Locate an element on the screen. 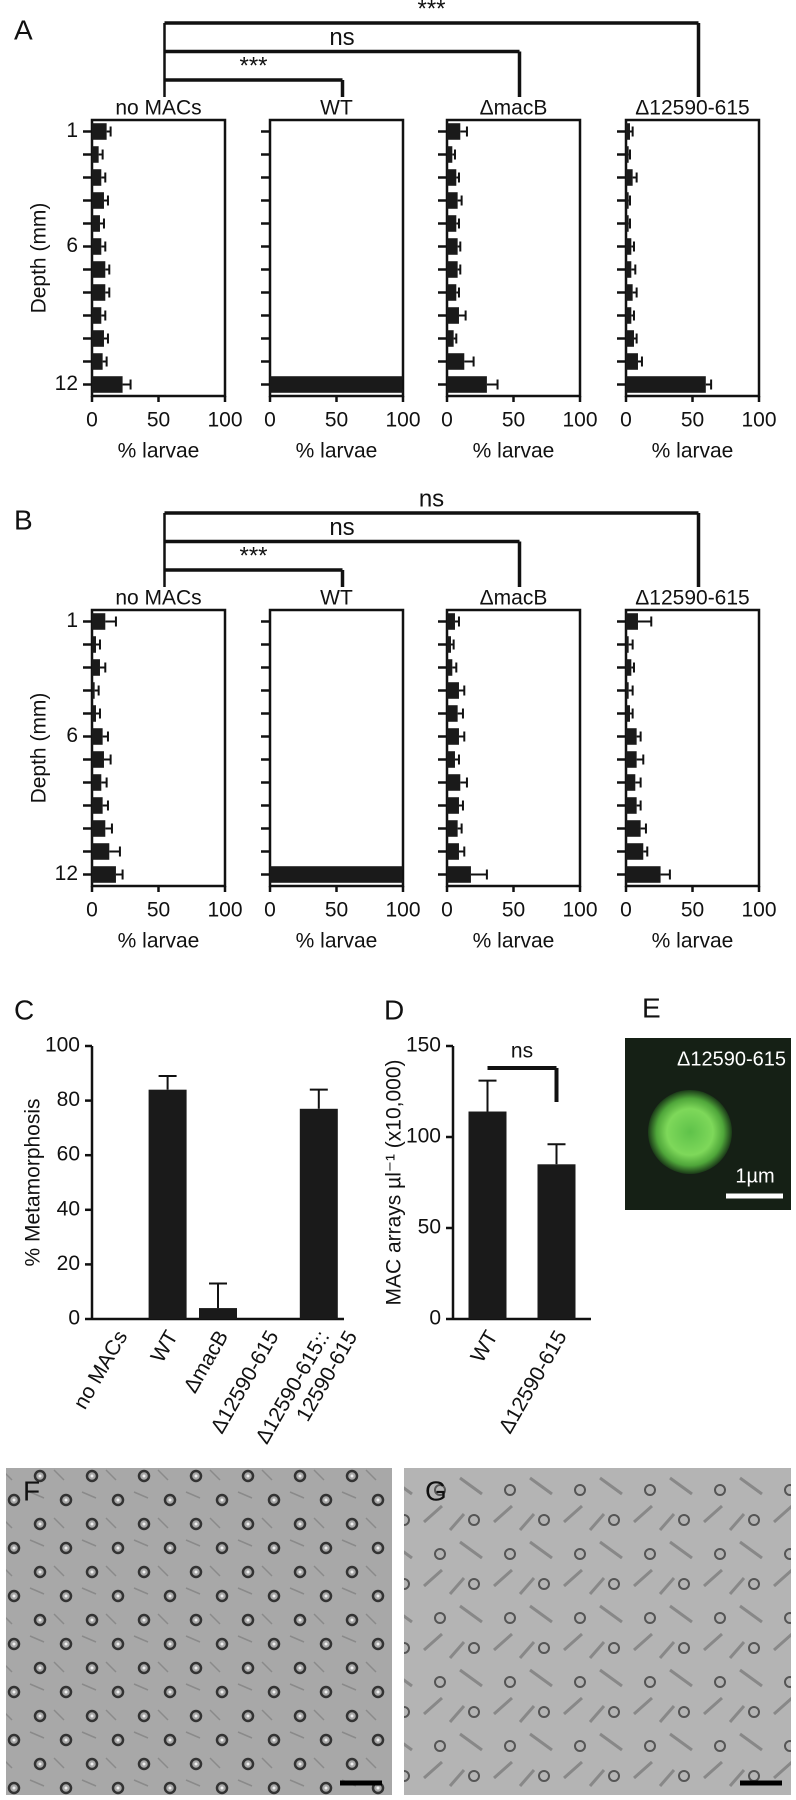  image-caption: Δ12590-615 is located at coordinates (731, 1059).